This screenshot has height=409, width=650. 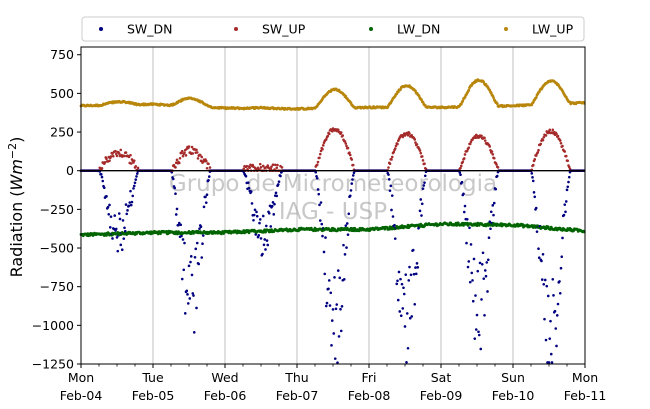 I want to click on x-tick-label-day: Thu, so click(x=296, y=377).